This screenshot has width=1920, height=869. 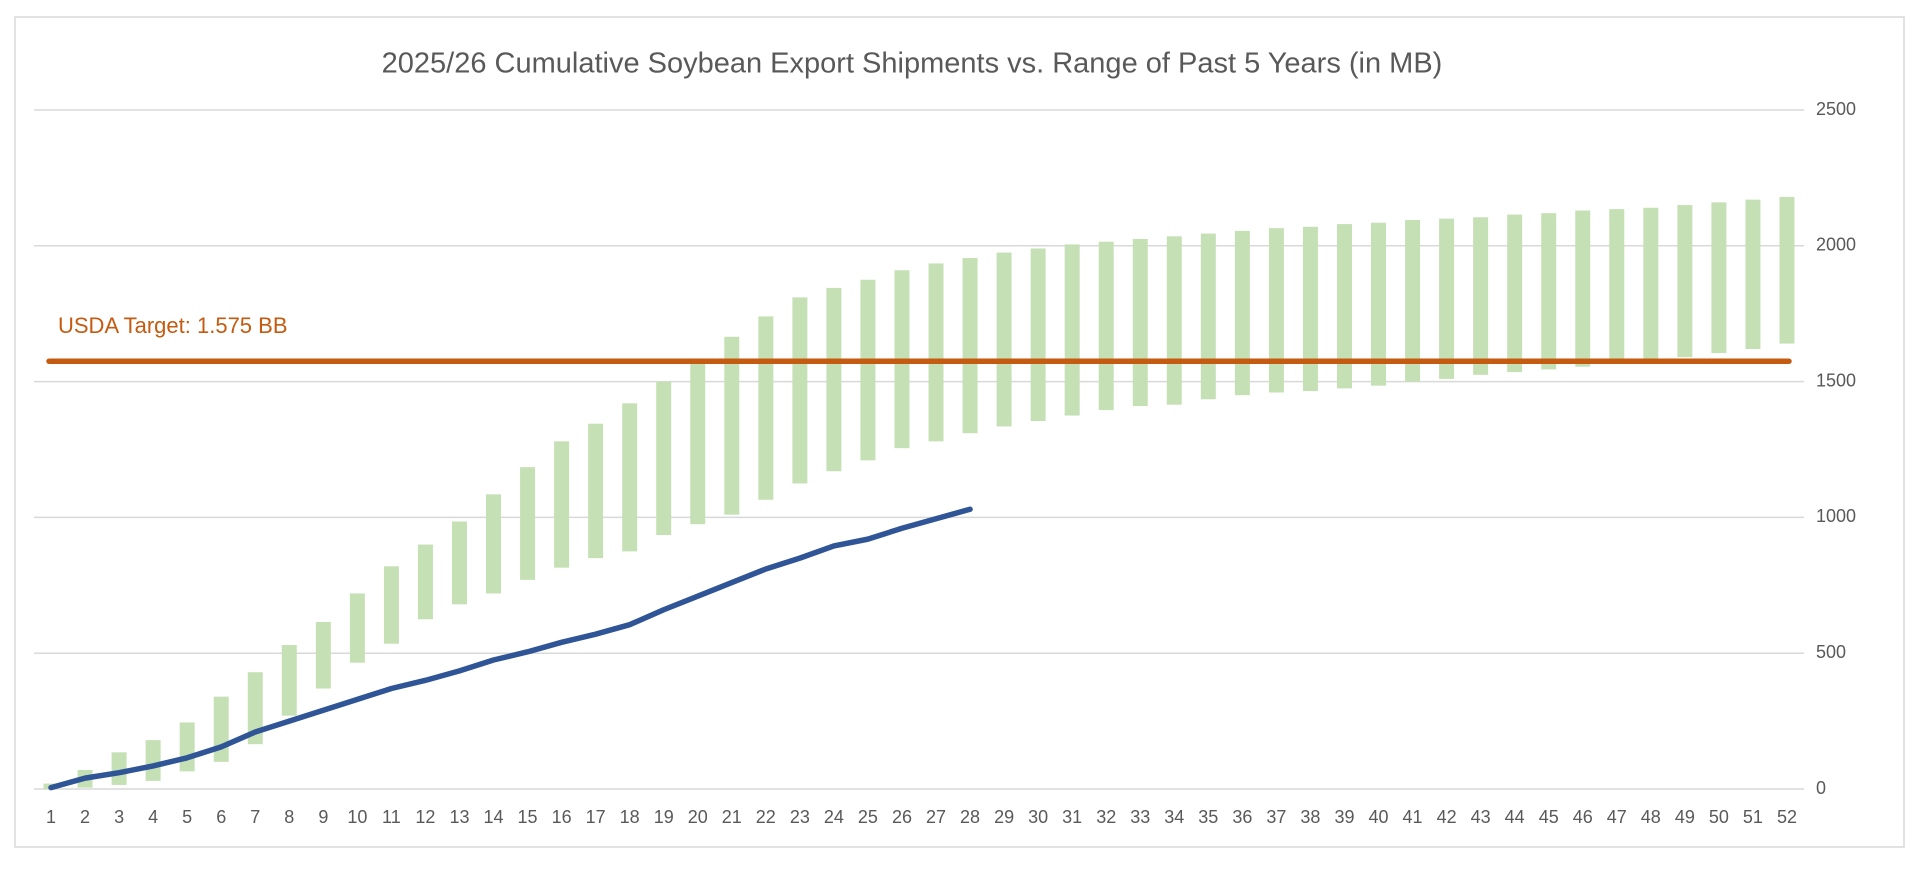 What do you see at coordinates (51, 817) in the screenshot?
I see `x-tick-label: 1` at bounding box center [51, 817].